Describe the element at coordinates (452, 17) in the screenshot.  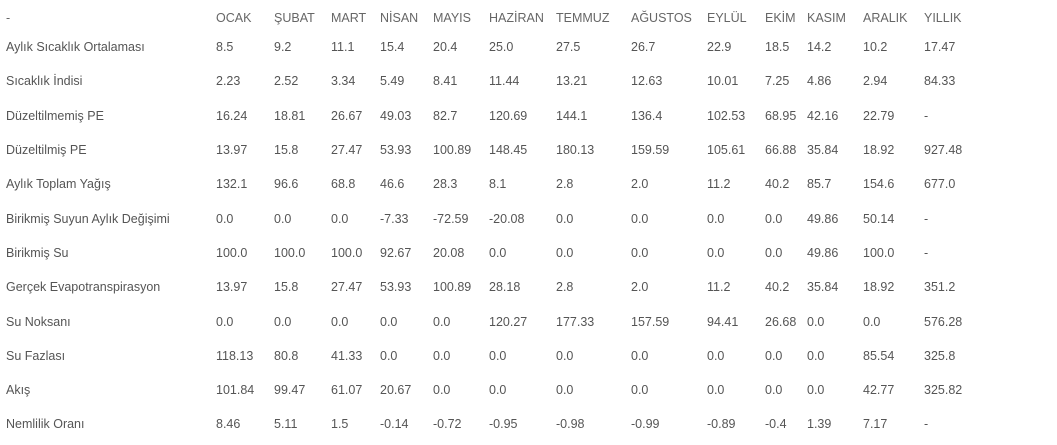
I see `column-header-mayis: MAYIS` at that location.